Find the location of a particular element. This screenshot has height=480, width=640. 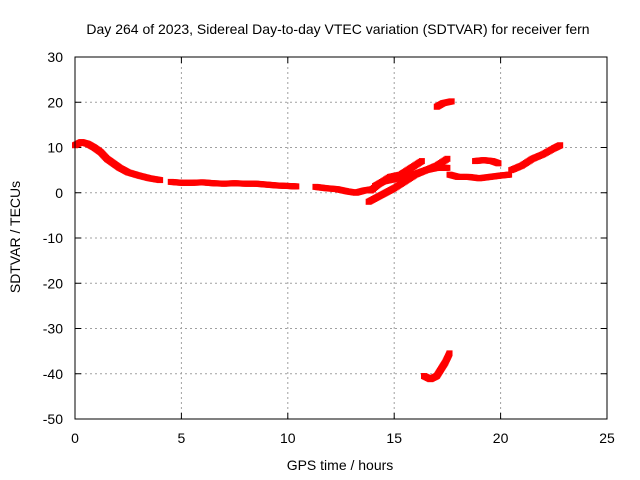

y-tick-label: -10 is located at coordinates (53, 238).